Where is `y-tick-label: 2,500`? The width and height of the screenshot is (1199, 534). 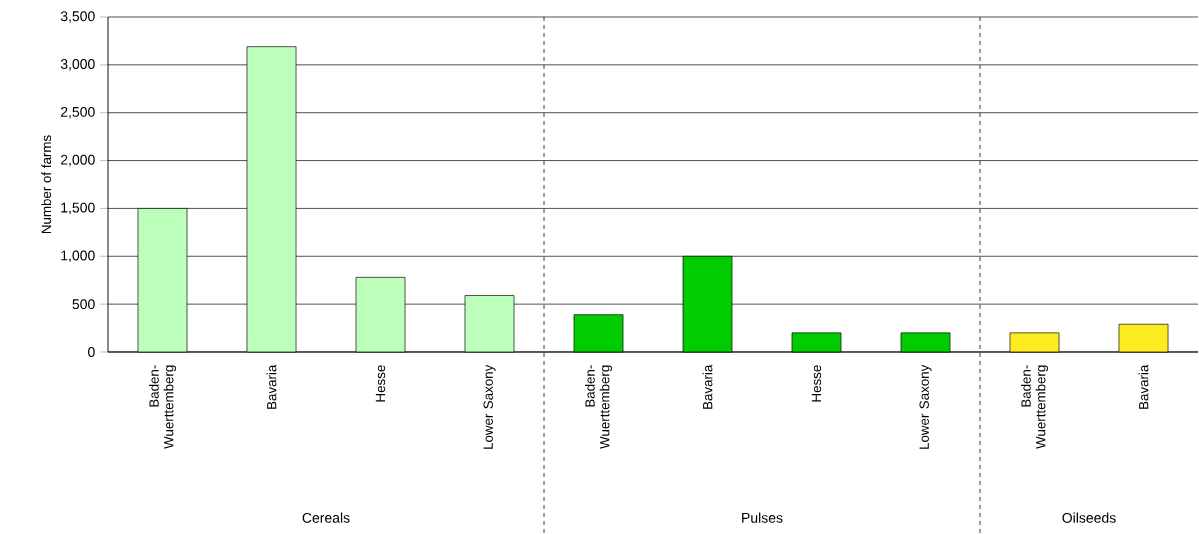 y-tick-label: 2,500 is located at coordinates (77, 112).